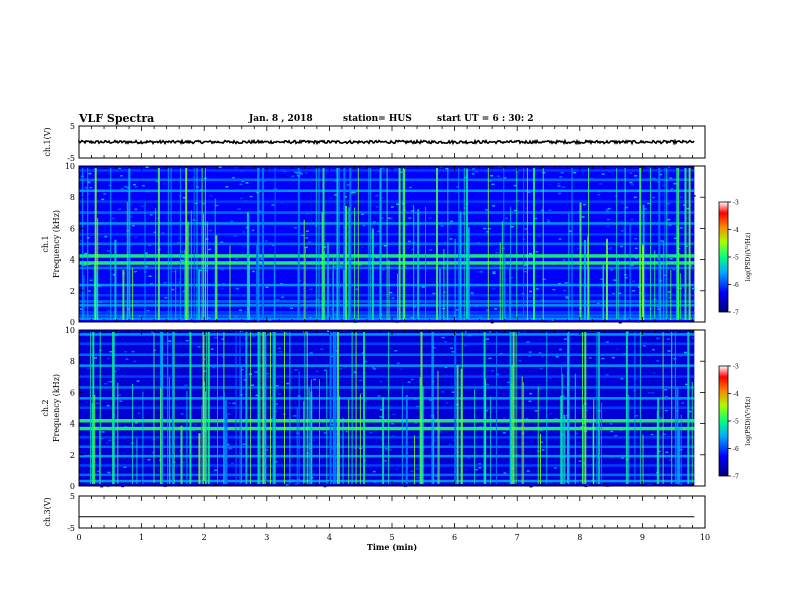  What do you see at coordinates (204, 537) in the screenshot?
I see `x-tick-label: 2` at bounding box center [204, 537].